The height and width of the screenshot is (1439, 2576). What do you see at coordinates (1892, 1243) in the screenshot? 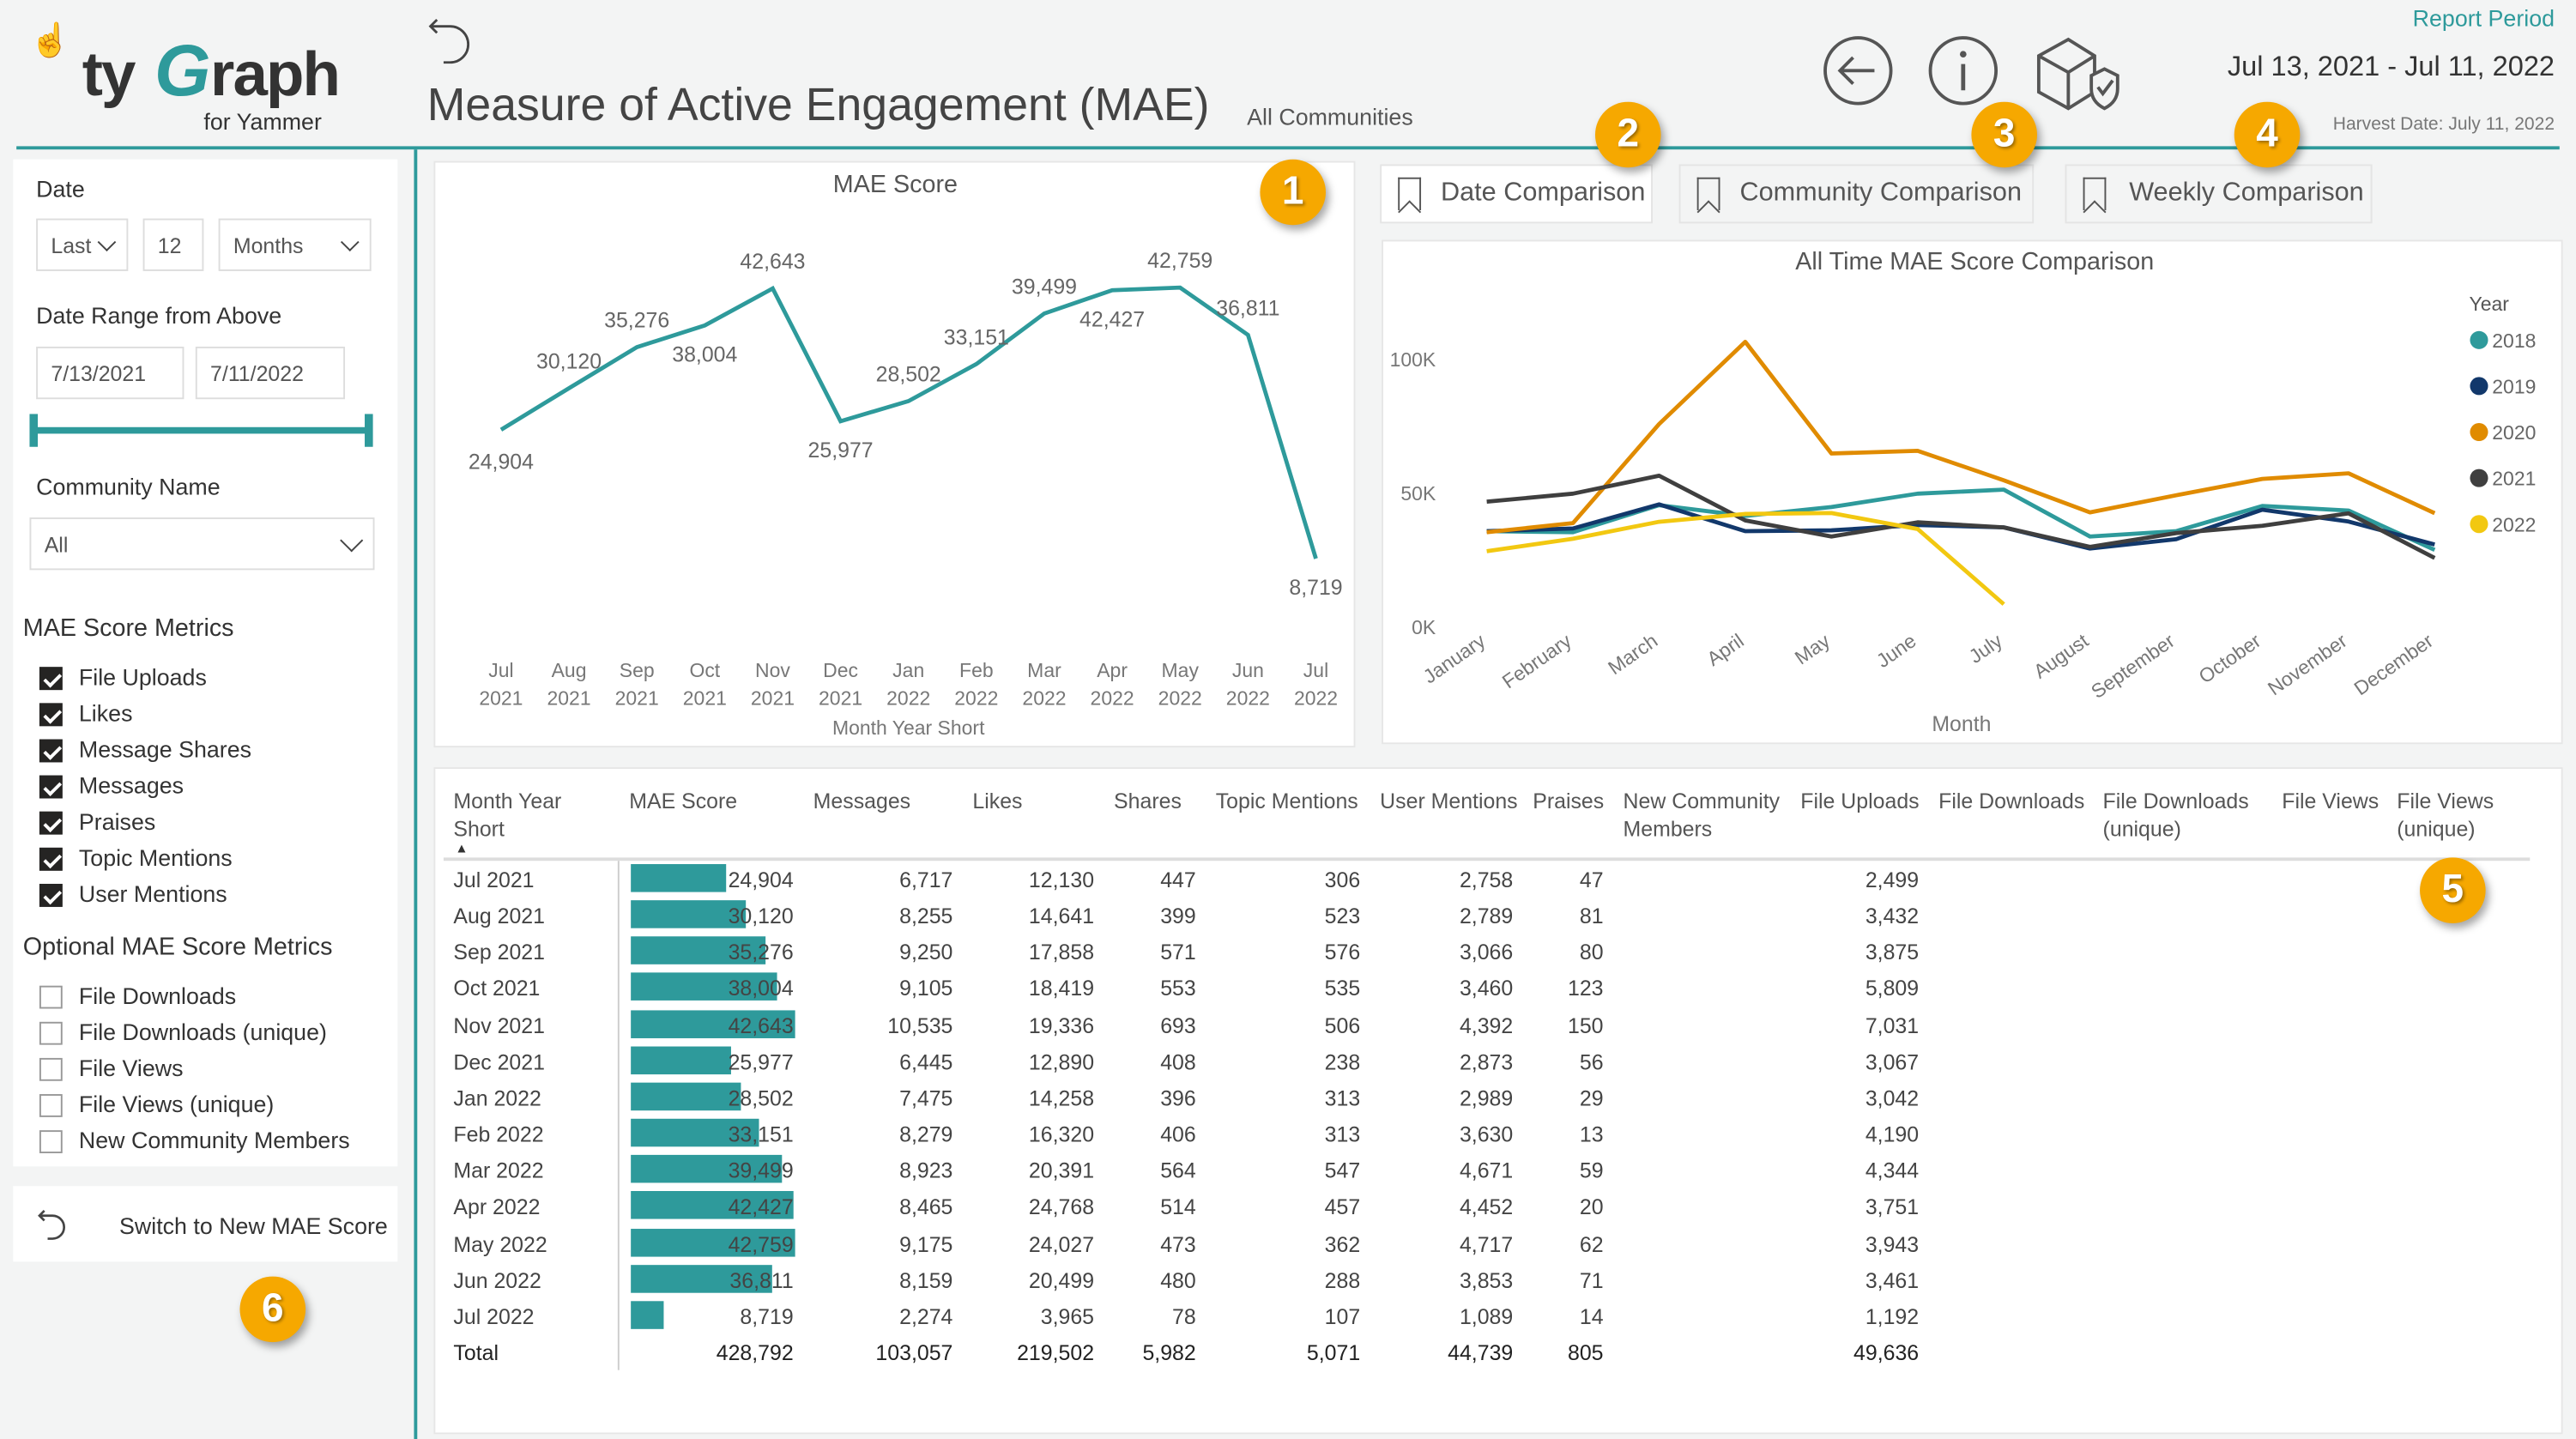
I see `table-cell: 3,943` at bounding box center [1892, 1243].